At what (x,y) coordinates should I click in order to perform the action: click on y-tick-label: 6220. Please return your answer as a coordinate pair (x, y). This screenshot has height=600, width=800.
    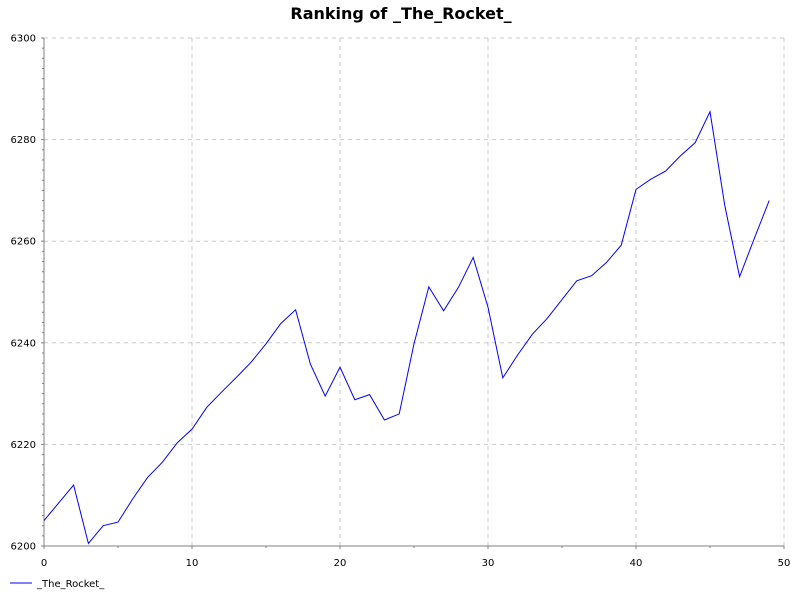
    Looking at the image, I should click on (23, 445).